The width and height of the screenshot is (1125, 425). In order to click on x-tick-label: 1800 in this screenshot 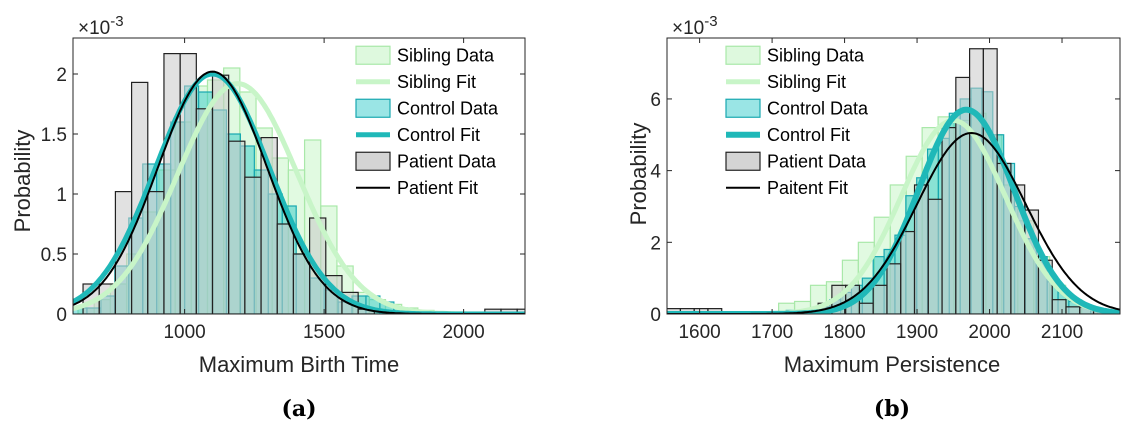, I will do `click(844, 332)`.